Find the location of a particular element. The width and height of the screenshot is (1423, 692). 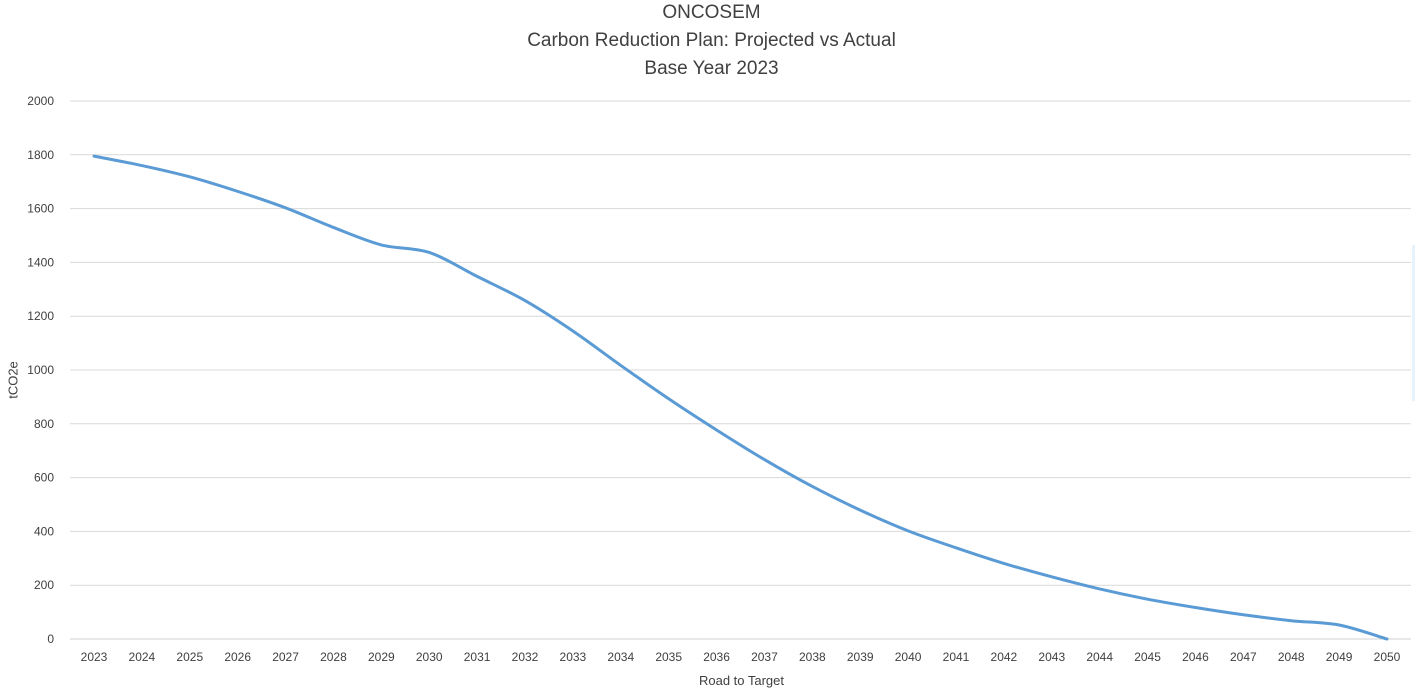

y-tick-label: 1400 is located at coordinates (40, 262).